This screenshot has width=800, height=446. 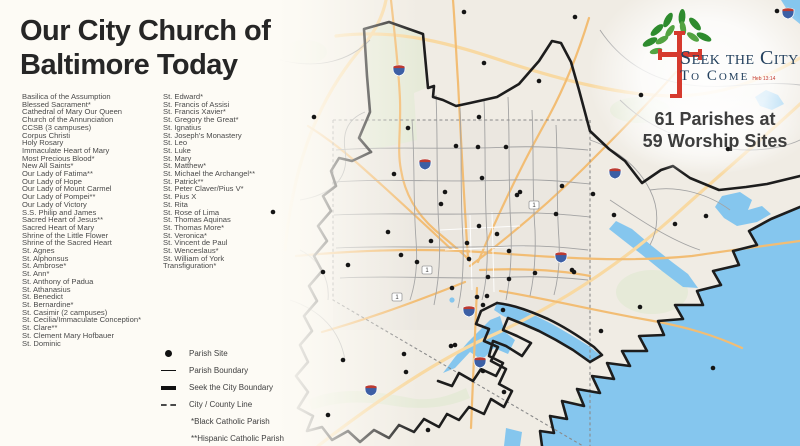 What do you see at coordinates (129, 65) in the screenshot?
I see `title-line-2: Baltimore Today` at bounding box center [129, 65].